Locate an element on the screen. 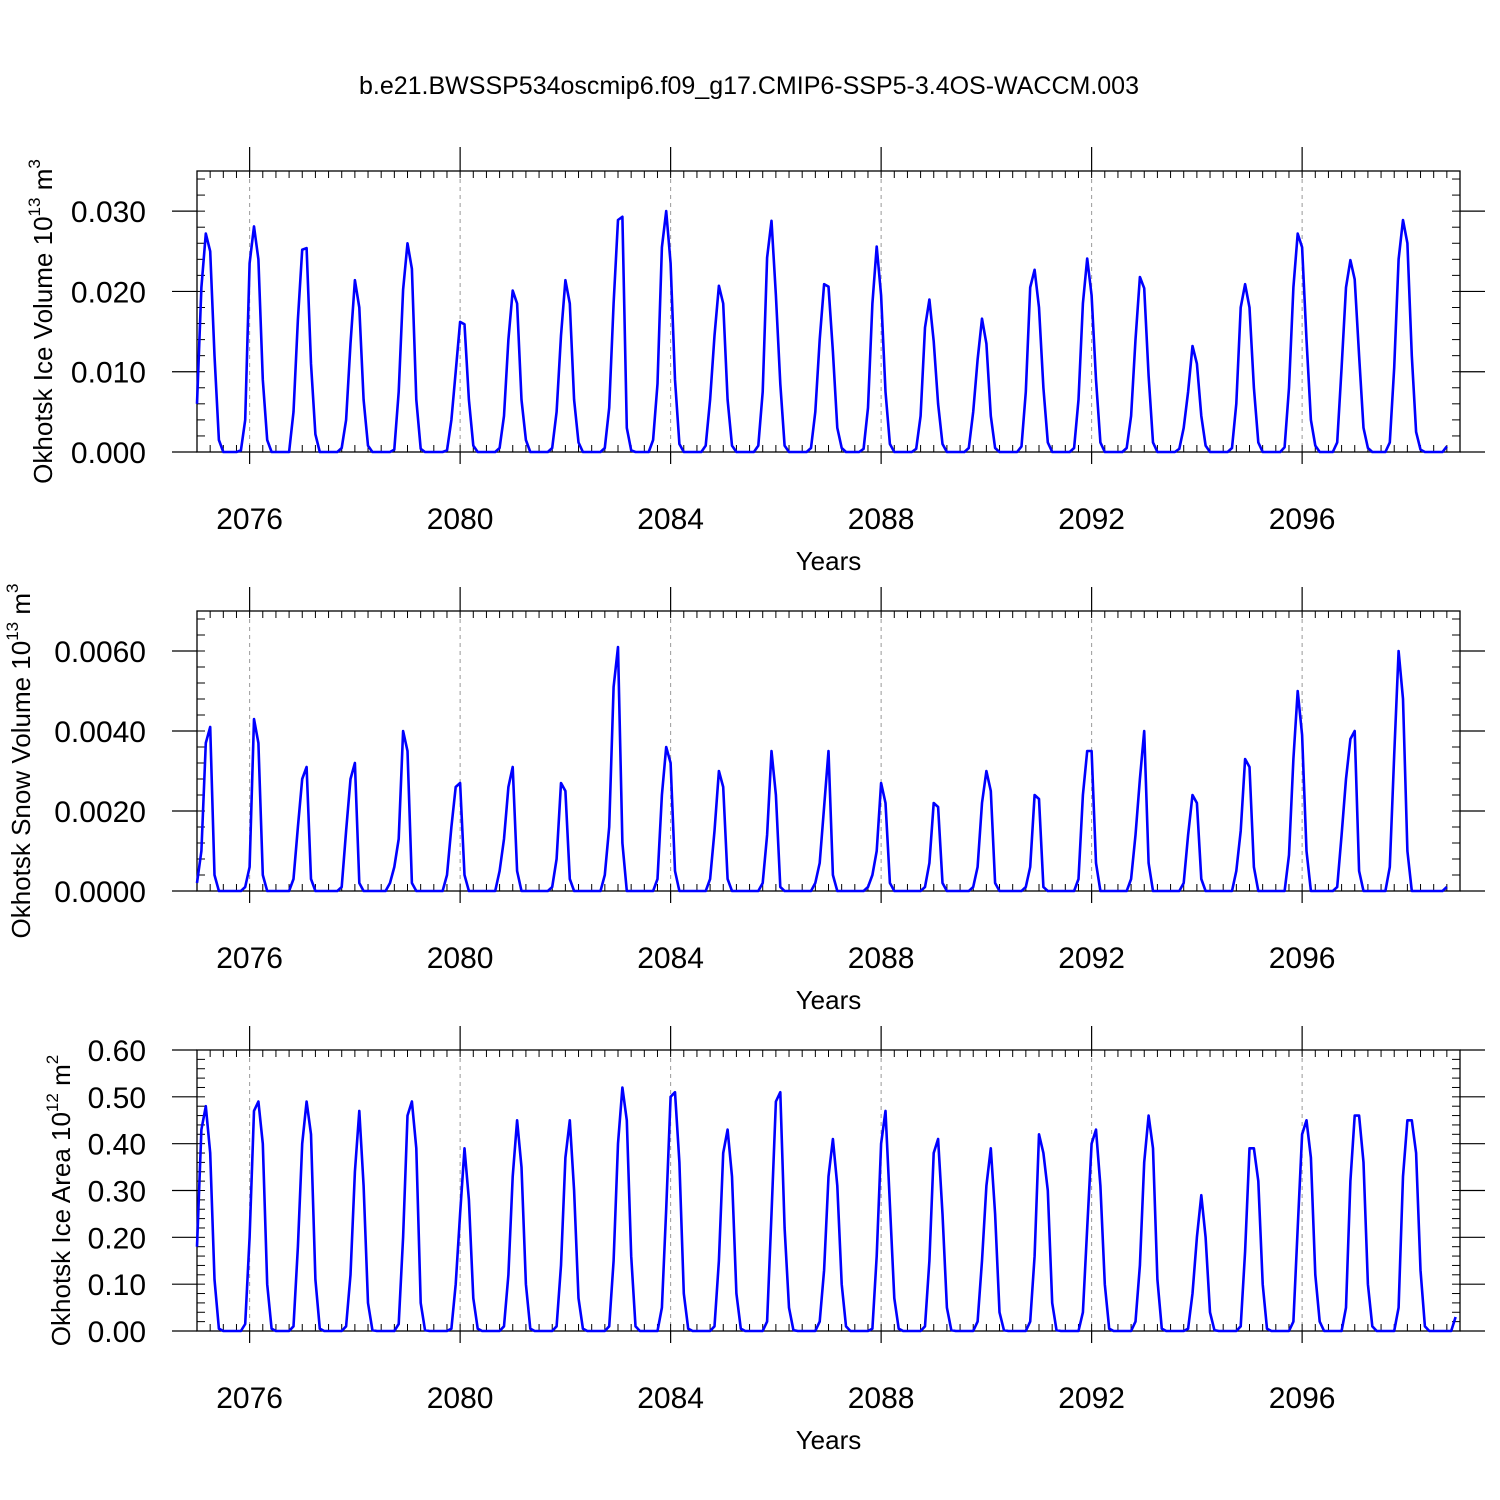 Image resolution: width=1500 pixels, height=1500 pixels. y-axis-title: Okhotsk Ice Volume 1013 m3 is located at coordinates (41, 321).